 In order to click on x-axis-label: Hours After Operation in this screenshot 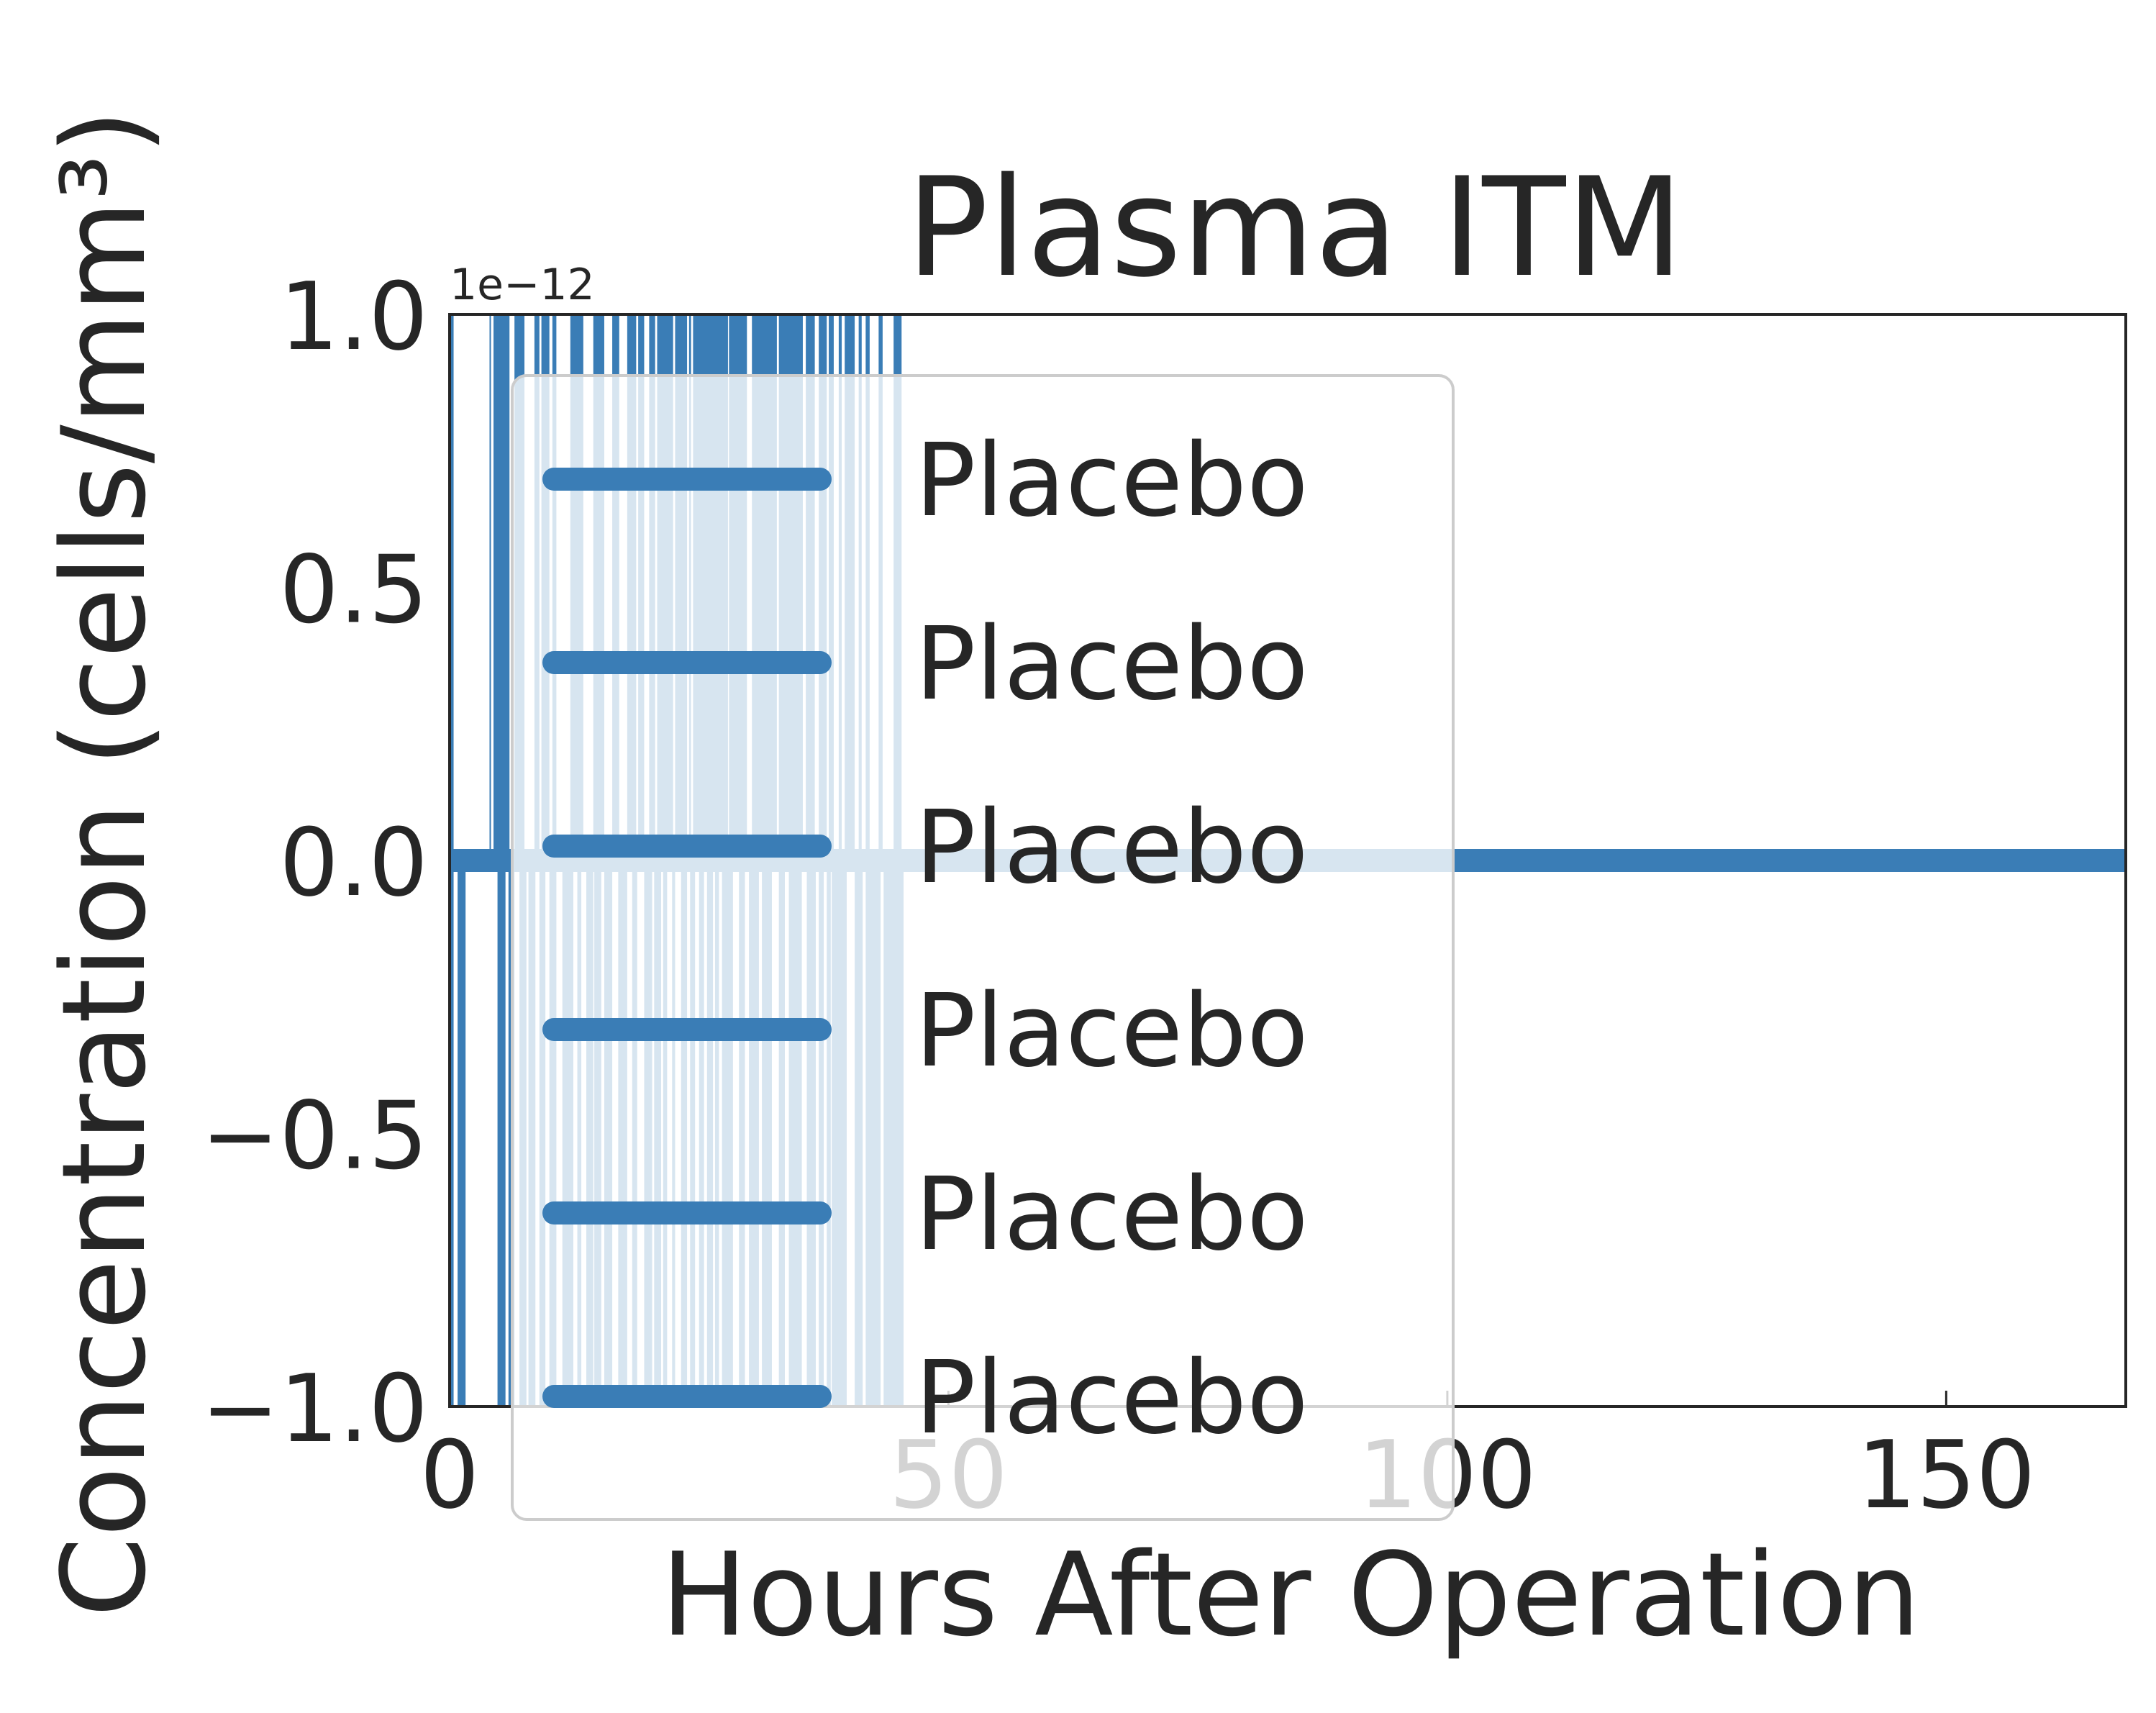, I will do `click(1291, 1595)`.